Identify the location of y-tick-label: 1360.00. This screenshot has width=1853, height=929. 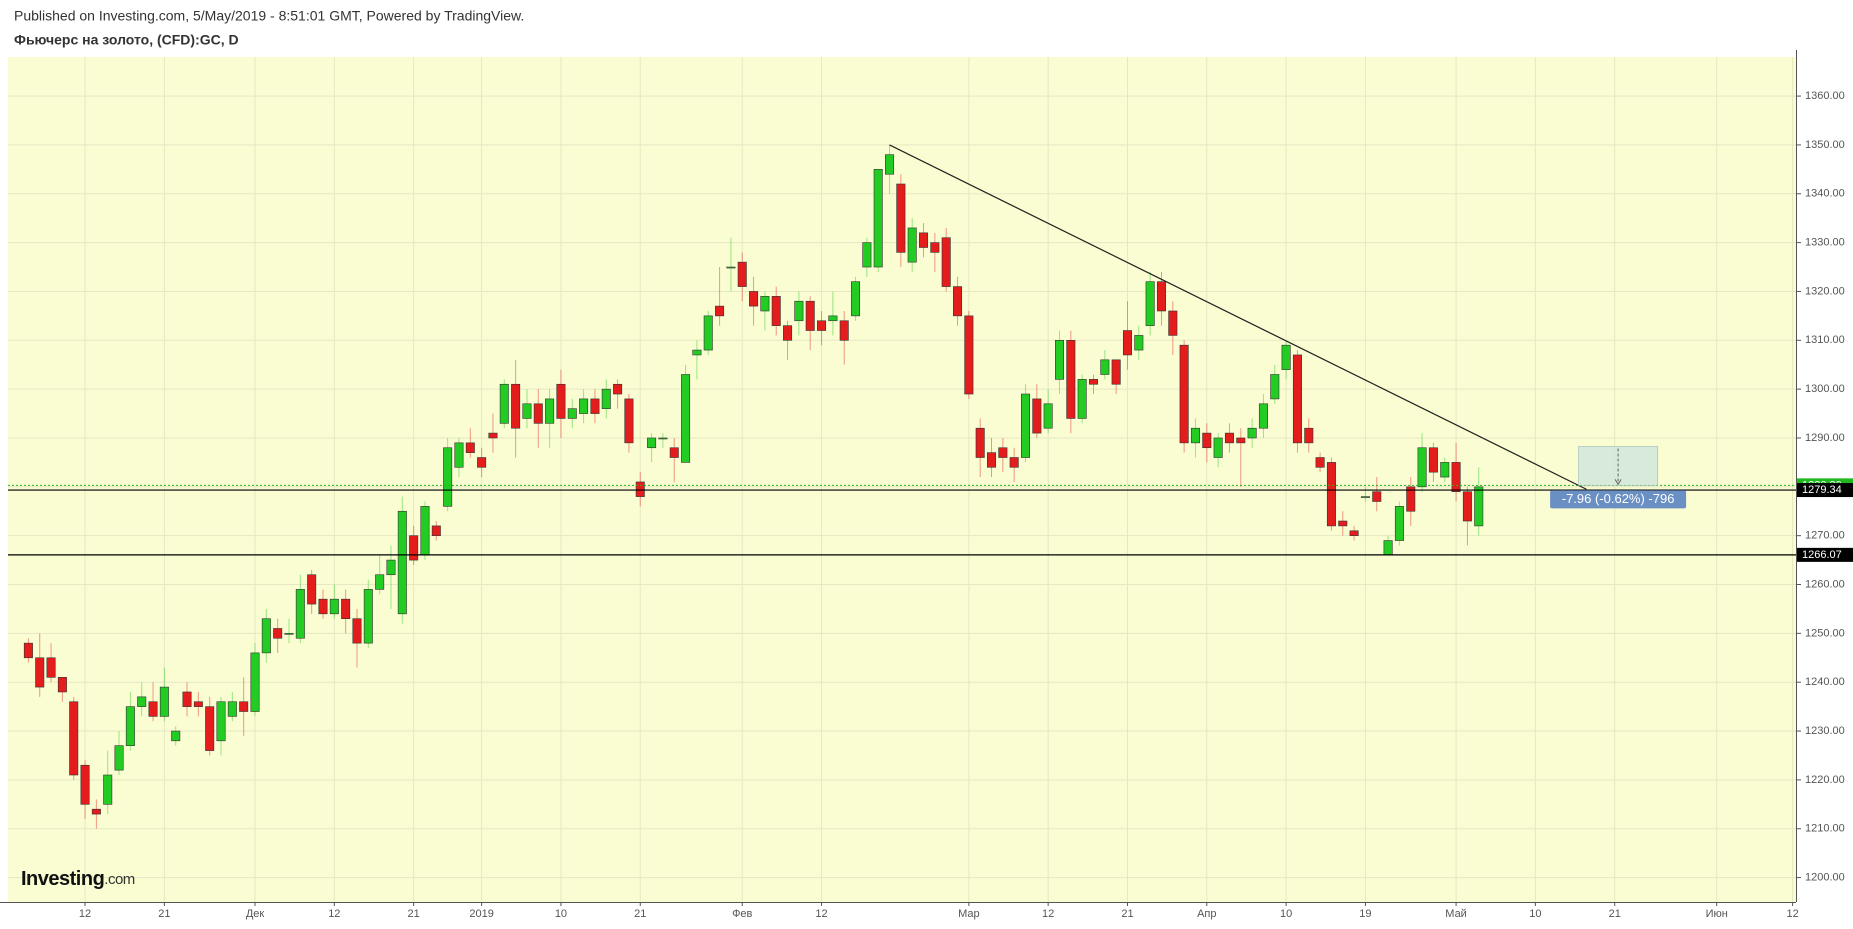
(1825, 96).